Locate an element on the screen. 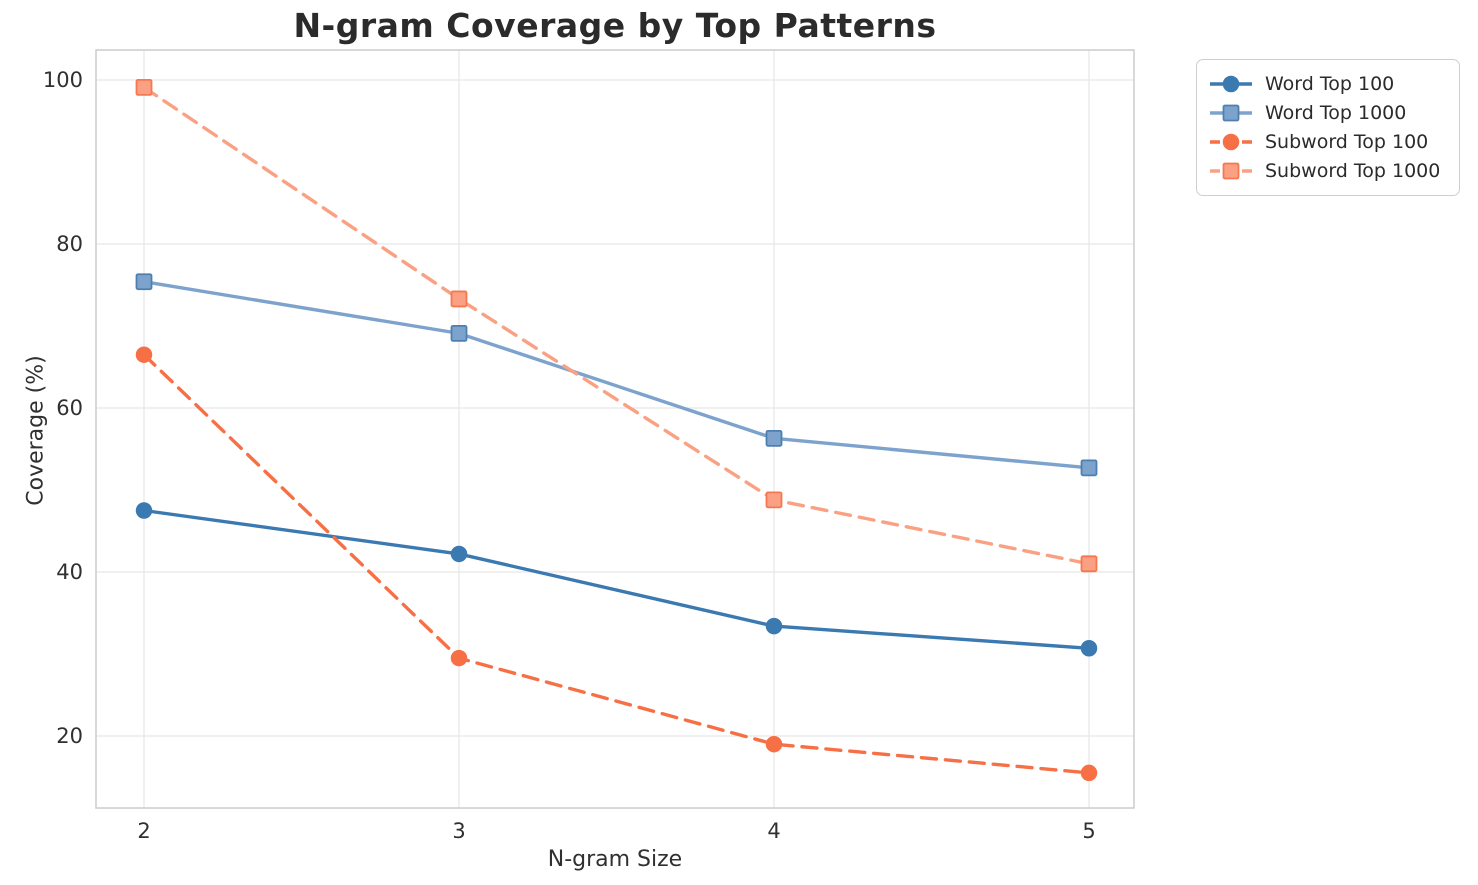  x-tick-label: 4 is located at coordinates (773, 831).